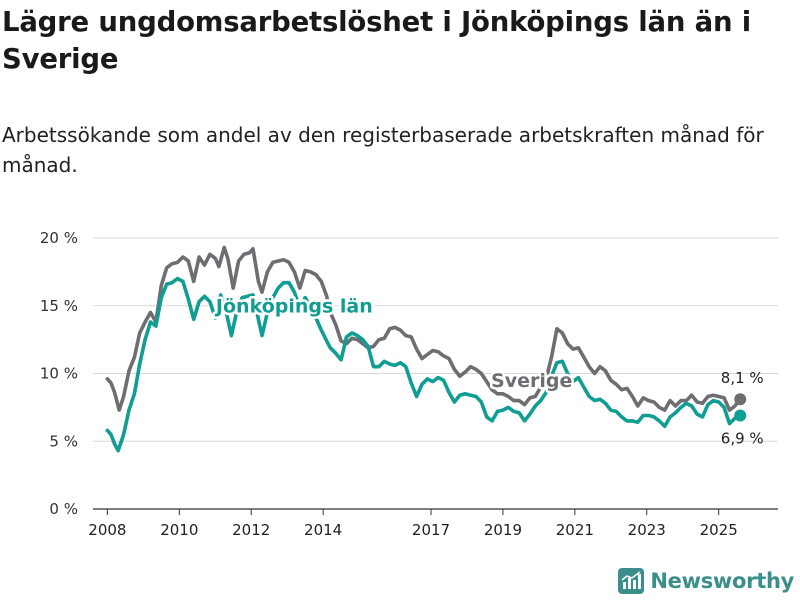 The image size is (800, 600). I want to click on y-tick-label: 10 %, so click(59, 374).